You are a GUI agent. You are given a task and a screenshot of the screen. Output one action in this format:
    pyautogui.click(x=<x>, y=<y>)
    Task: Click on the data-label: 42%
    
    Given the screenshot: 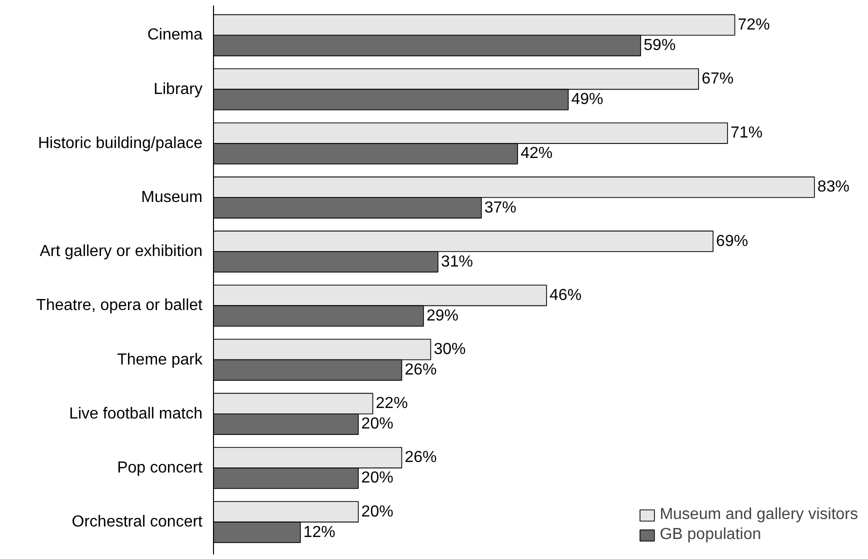 What is the action you would take?
    pyautogui.click(x=536, y=153)
    